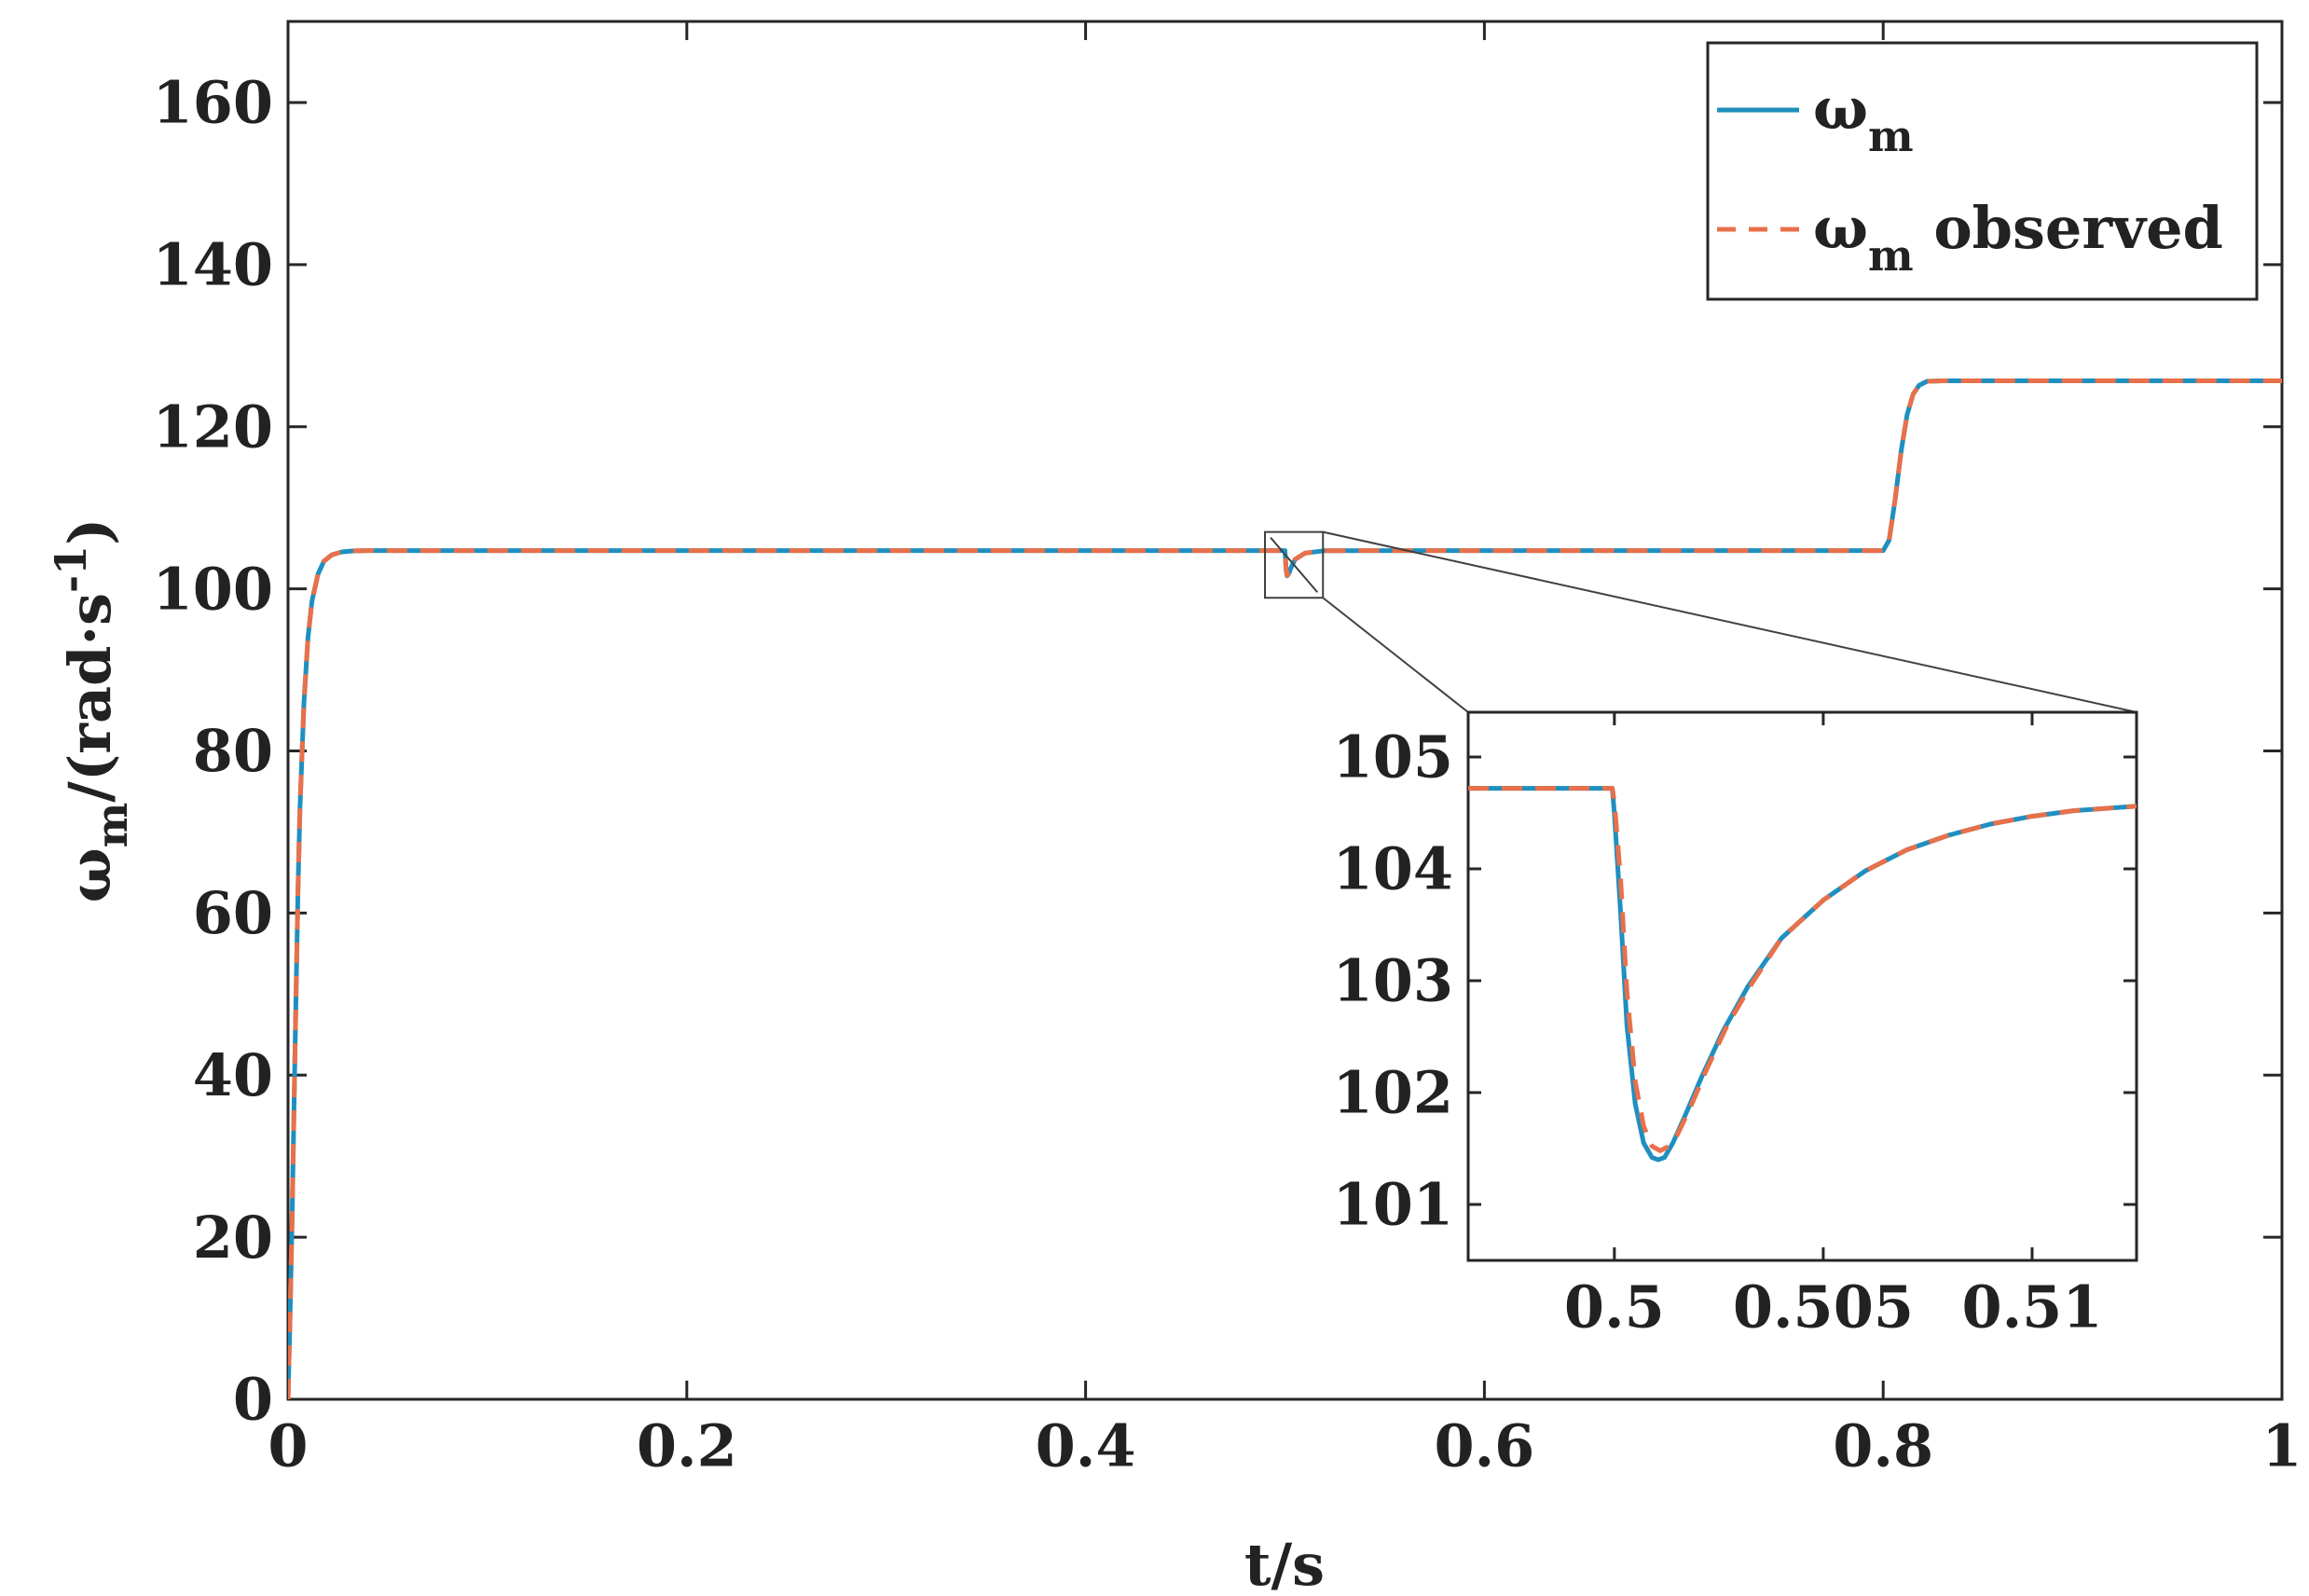 The height and width of the screenshot is (1596, 2309). What do you see at coordinates (2068, 228) in the screenshot?
I see `legend-label-observed-suffix: observed` at bounding box center [2068, 228].